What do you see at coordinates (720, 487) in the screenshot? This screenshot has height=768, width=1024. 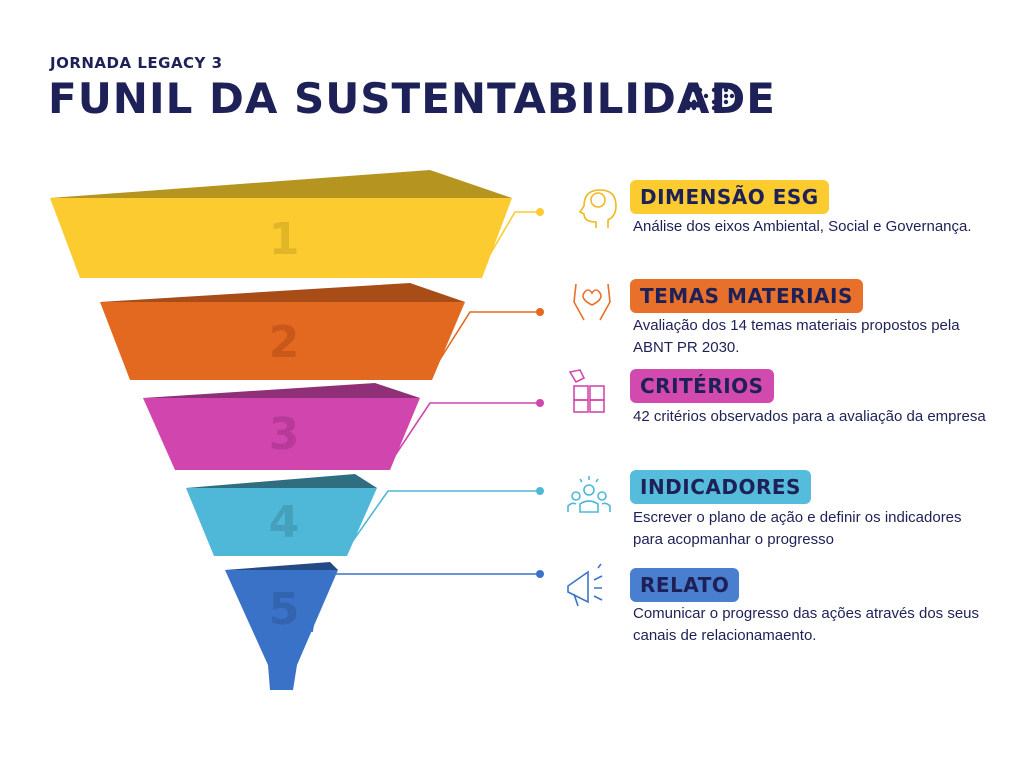 I see `stage-title: INDICADORES` at bounding box center [720, 487].